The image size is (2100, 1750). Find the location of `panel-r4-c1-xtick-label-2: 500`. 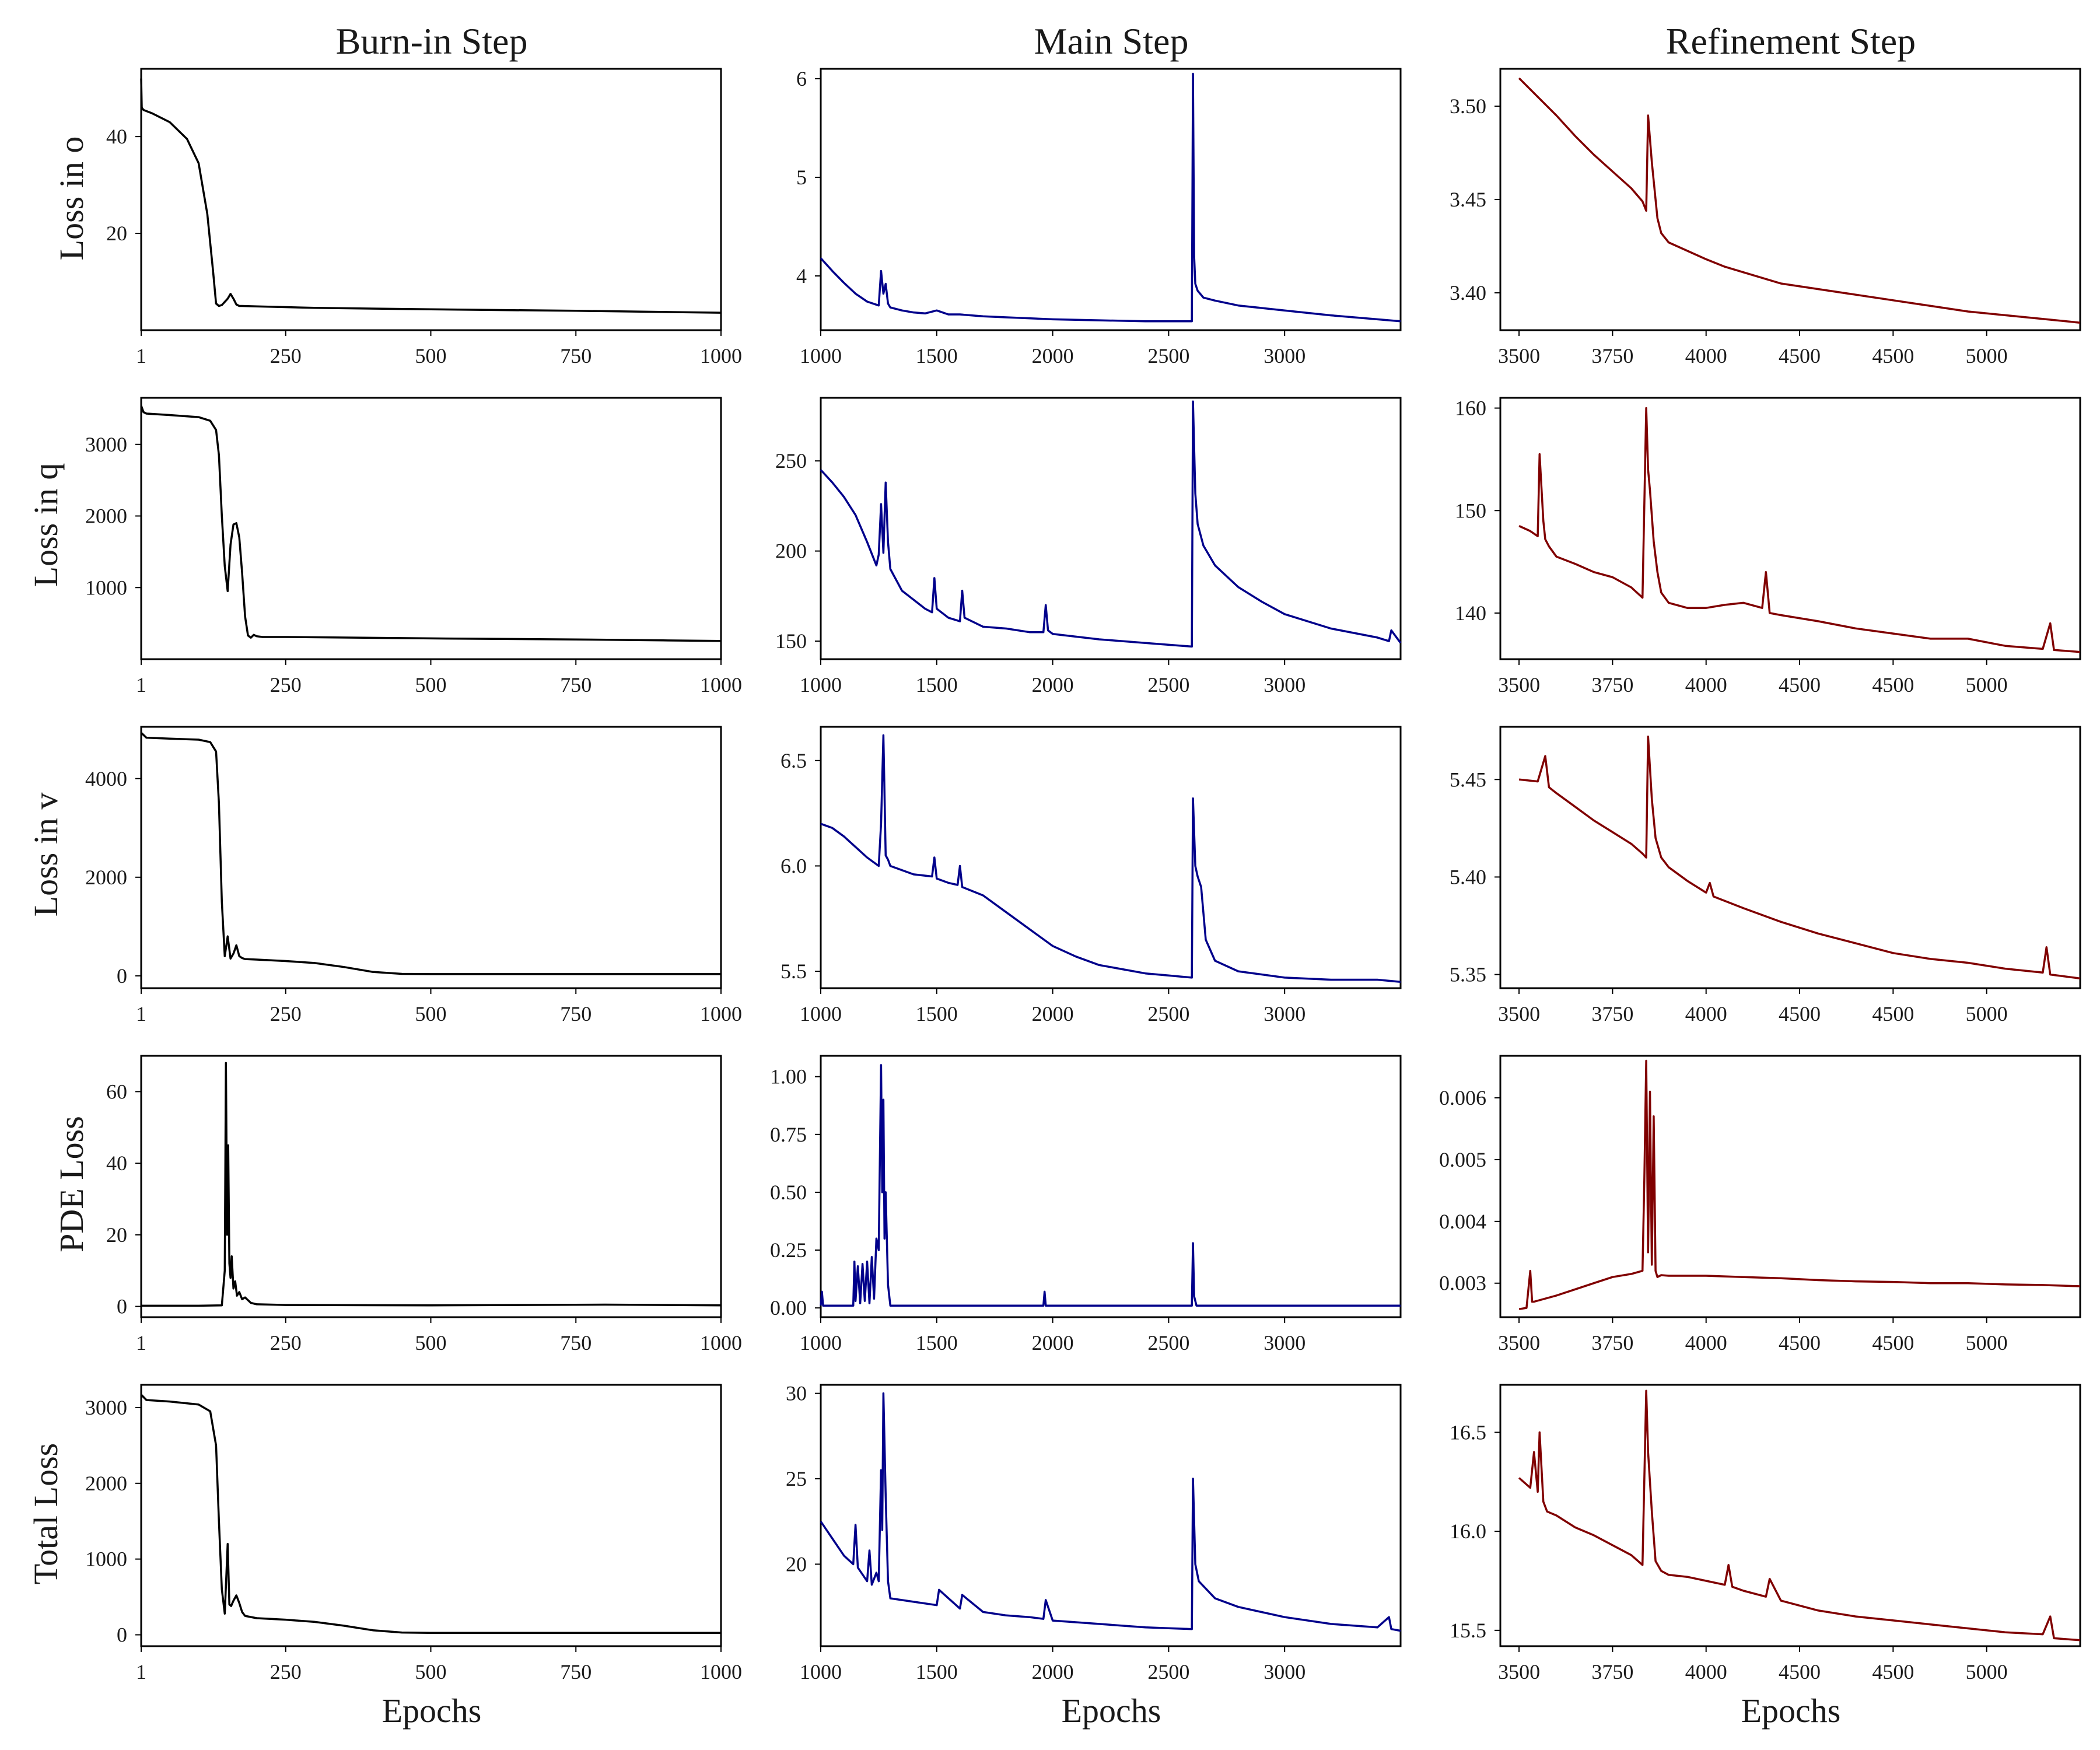

panel-r4-c1-xtick-label-2: 500 is located at coordinates (431, 1342).